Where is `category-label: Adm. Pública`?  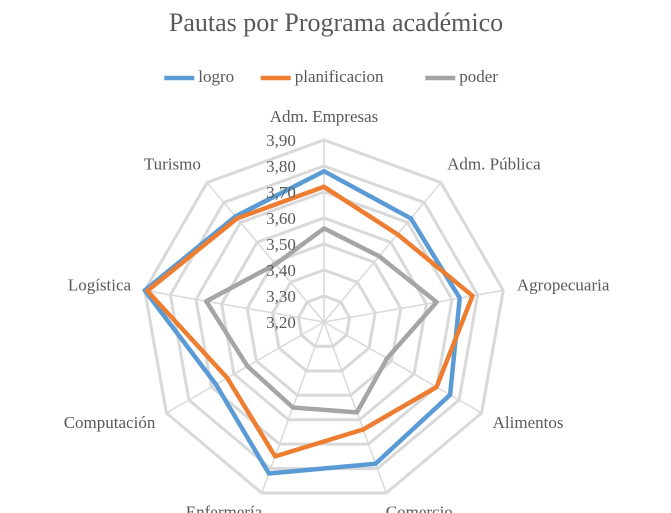 category-label: Adm. Pública is located at coordinates (494, 164).